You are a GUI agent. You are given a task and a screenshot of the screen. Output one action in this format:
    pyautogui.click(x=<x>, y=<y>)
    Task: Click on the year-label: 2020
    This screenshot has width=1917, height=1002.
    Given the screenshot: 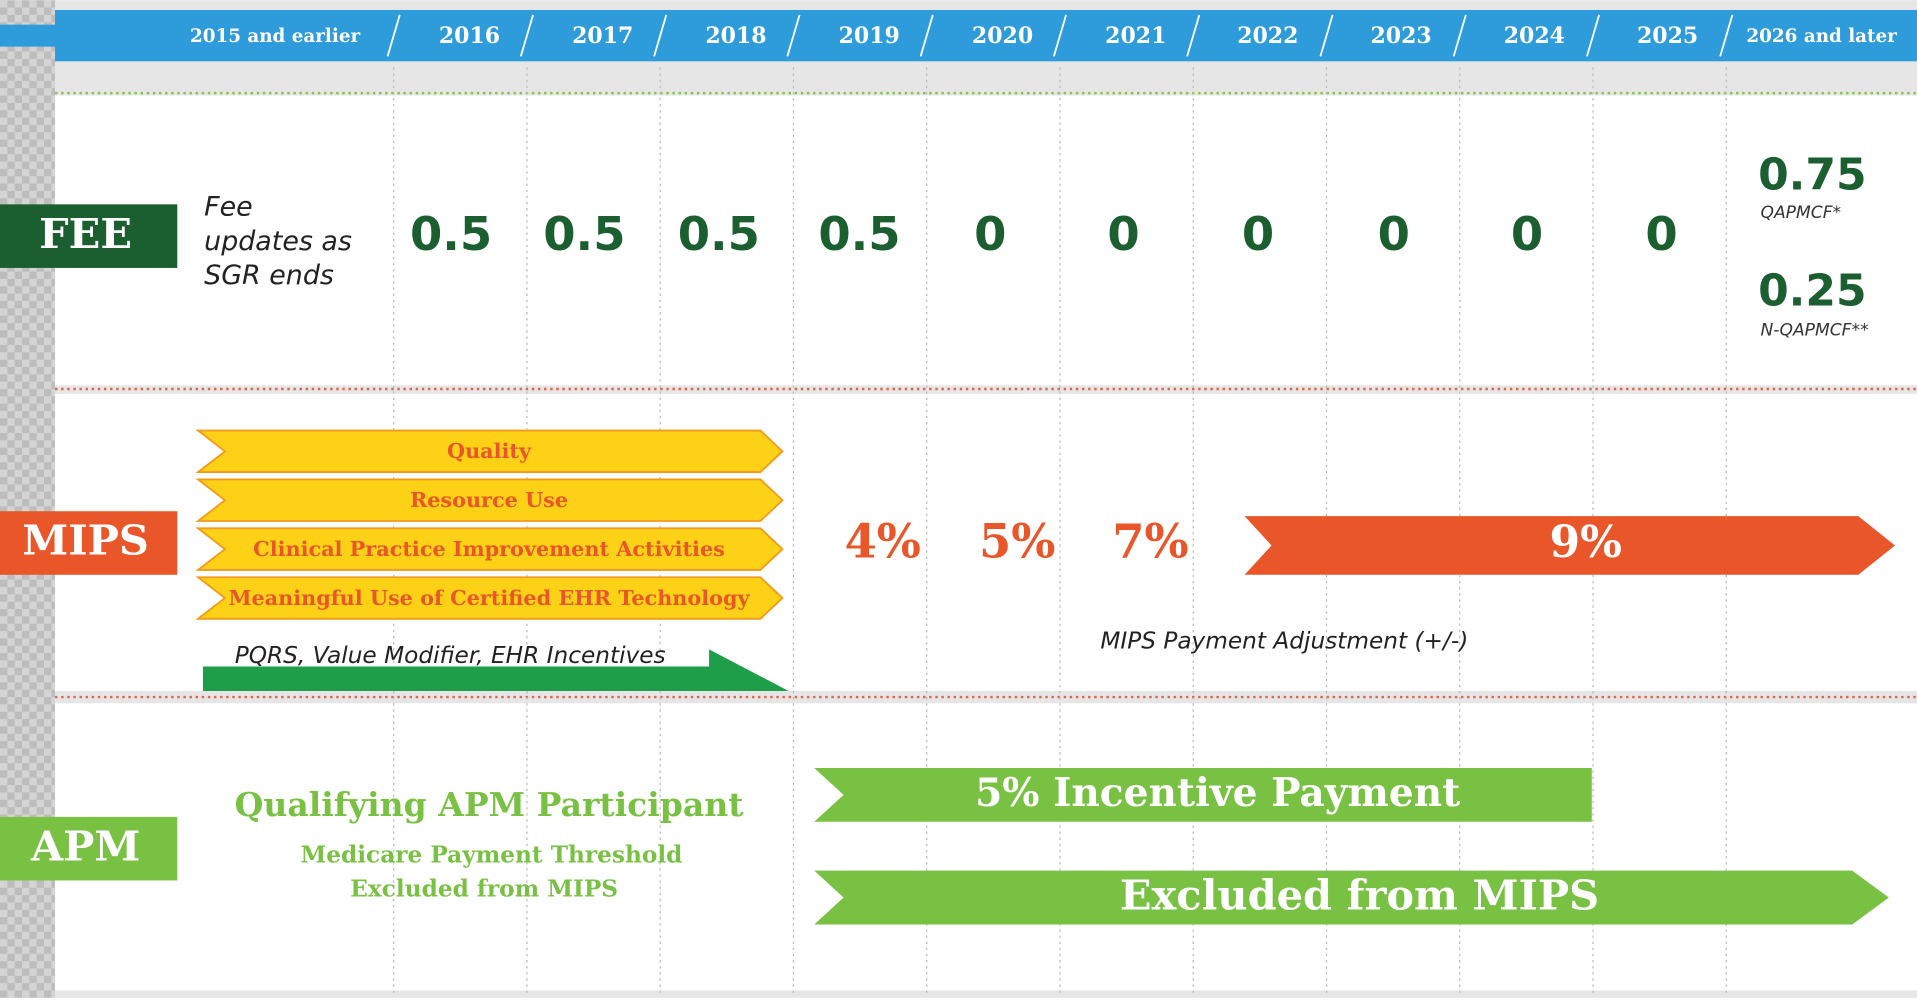 What is the action you would take?
    pyautogui.click(x=1002, y=36)
    